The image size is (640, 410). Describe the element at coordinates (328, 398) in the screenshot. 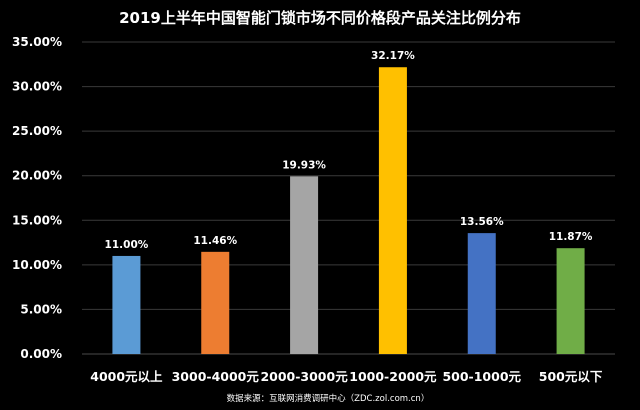

I see `source-note: 数据来源：互联网消费调研中心（ZDC.zol.com.cn）` at that location.